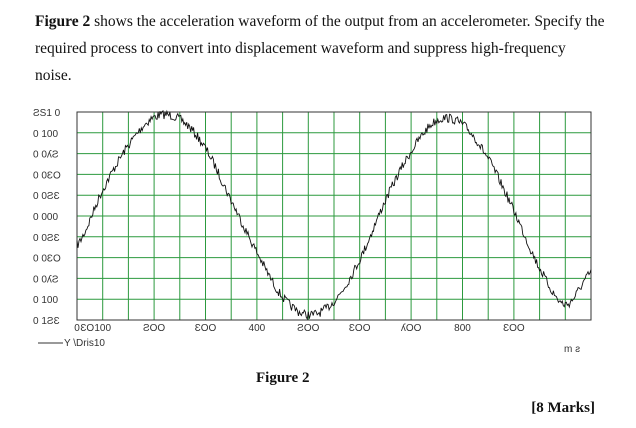  Describe the element at coordinates (84, 343) in the screenshot. I see `legend-label: Y \Dris10` at that location.